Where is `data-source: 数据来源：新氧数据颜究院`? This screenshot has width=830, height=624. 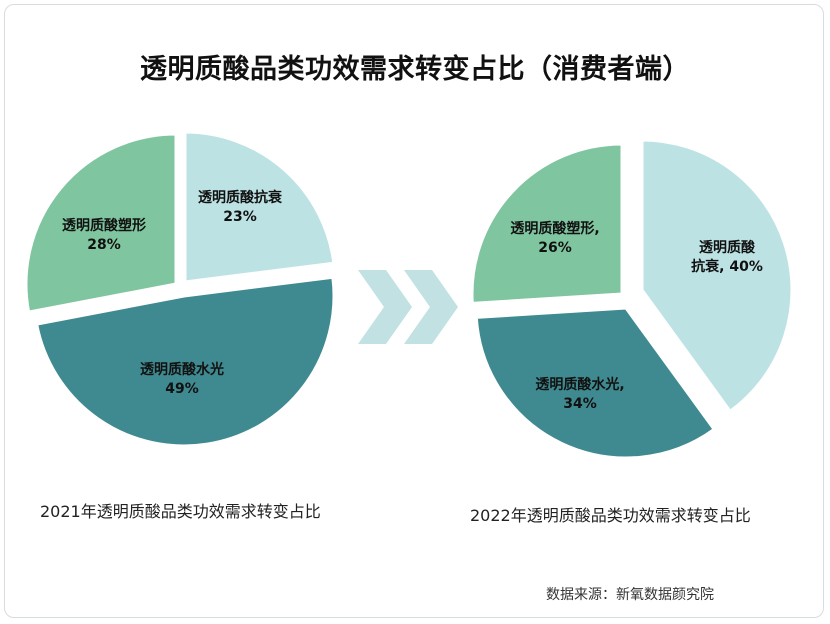 data-source: 数据来源：新氧数据颜究院 is located at coordinates (630, 595).